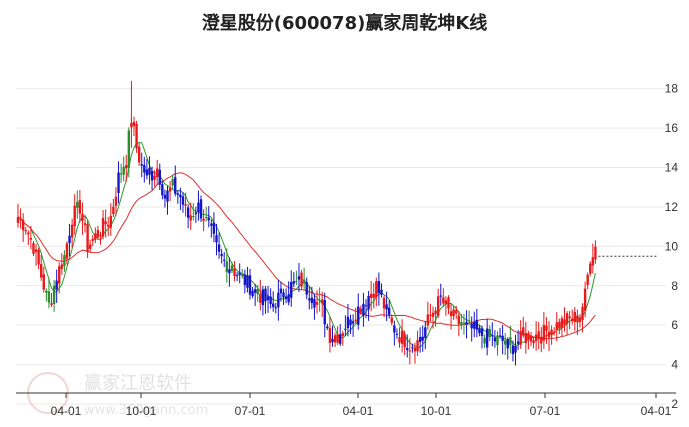 This screenshot has width=689, height=427. Describe the element at coordinates (344, 23) in the screenshot. I see `chart-title: 澄星股份(600078)赢家周乾坤K线` at that location.